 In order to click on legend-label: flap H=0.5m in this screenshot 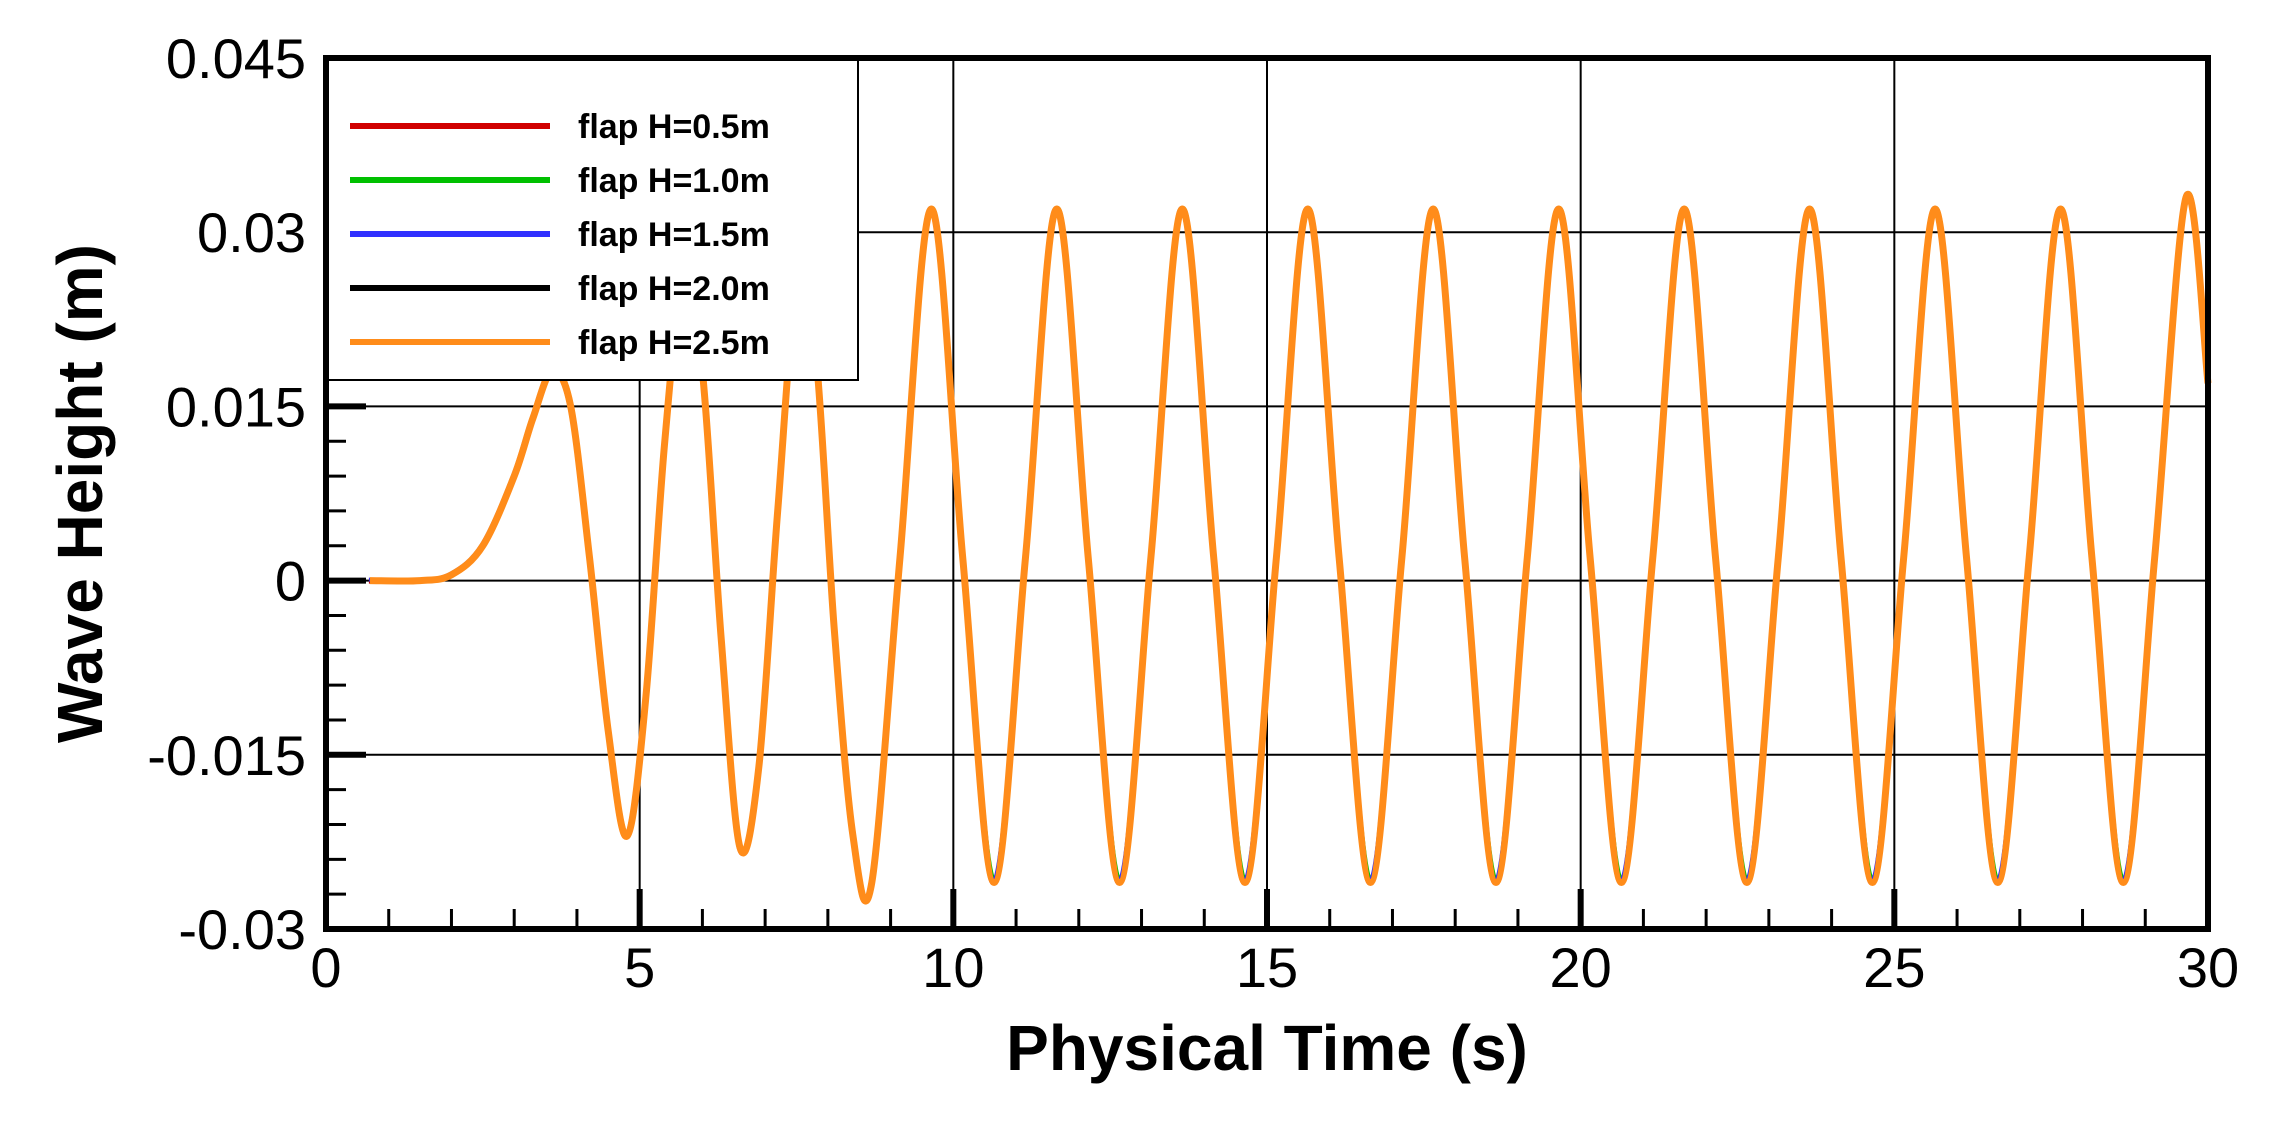, I will do `click(674, 127)`.